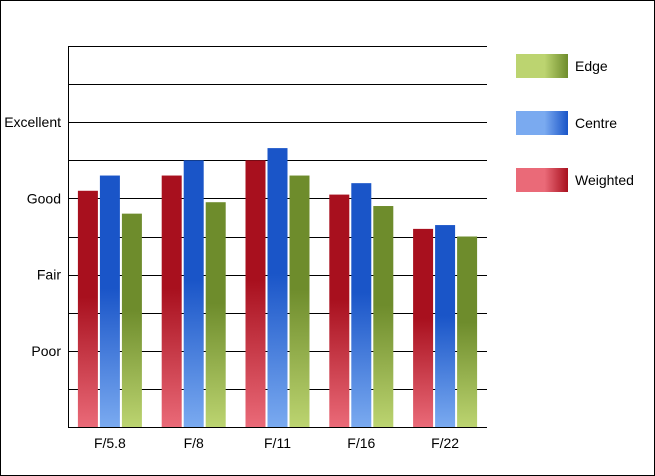 The height and width of the screenshot is (476, 655). What do you see at coordinates (423, 327) in the screenshot?
I see `bar-weighted-f22` at bounding box center [423, 327].